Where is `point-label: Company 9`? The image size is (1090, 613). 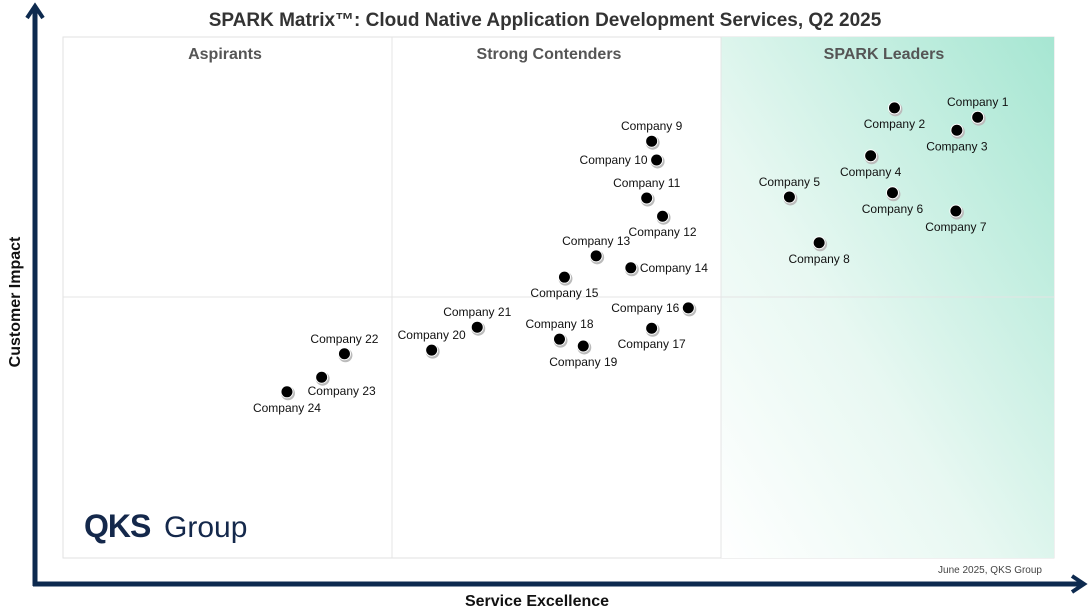
point-label: Company 9 is located at coordinates (652, 126).